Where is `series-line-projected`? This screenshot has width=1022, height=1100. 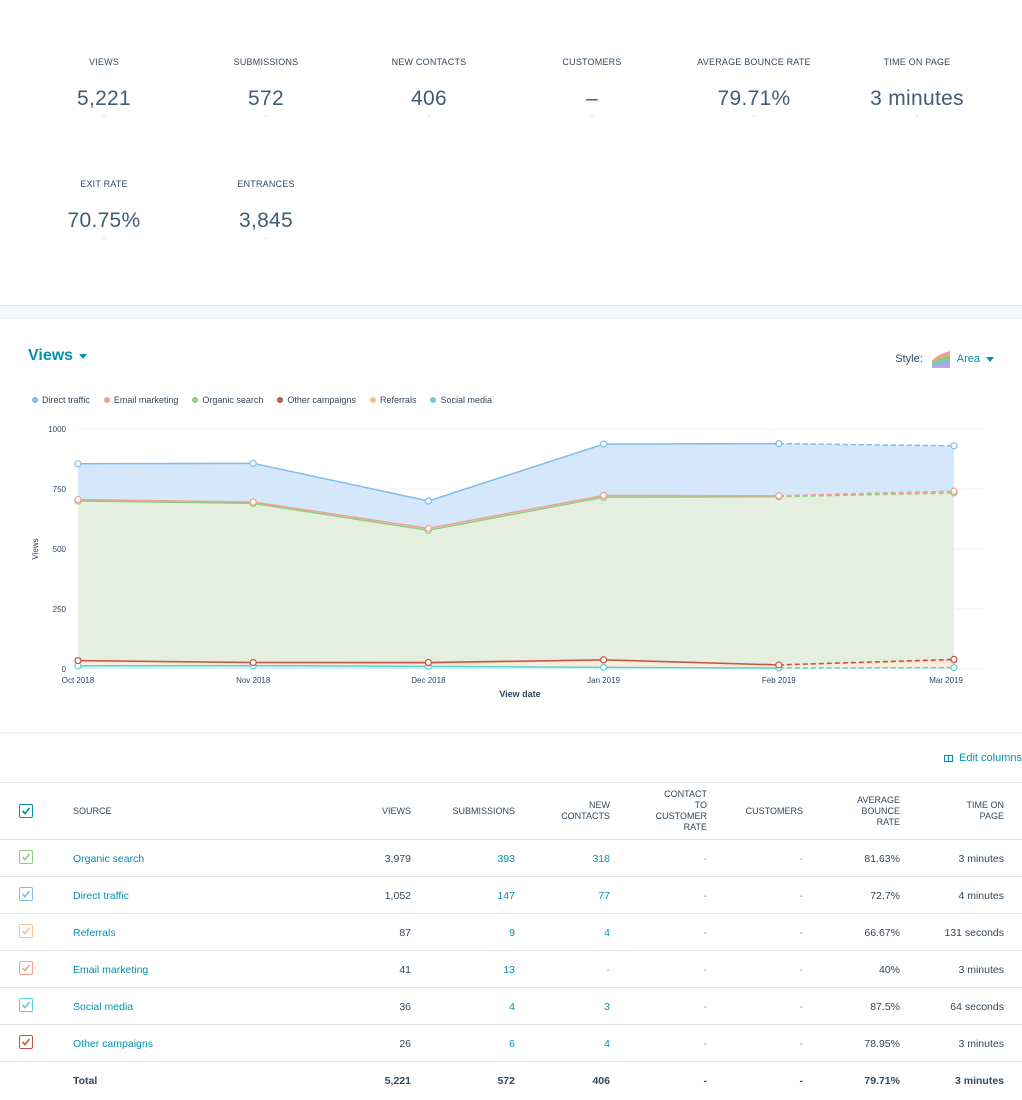
series-line-projected is located at coordinates (866, 493).